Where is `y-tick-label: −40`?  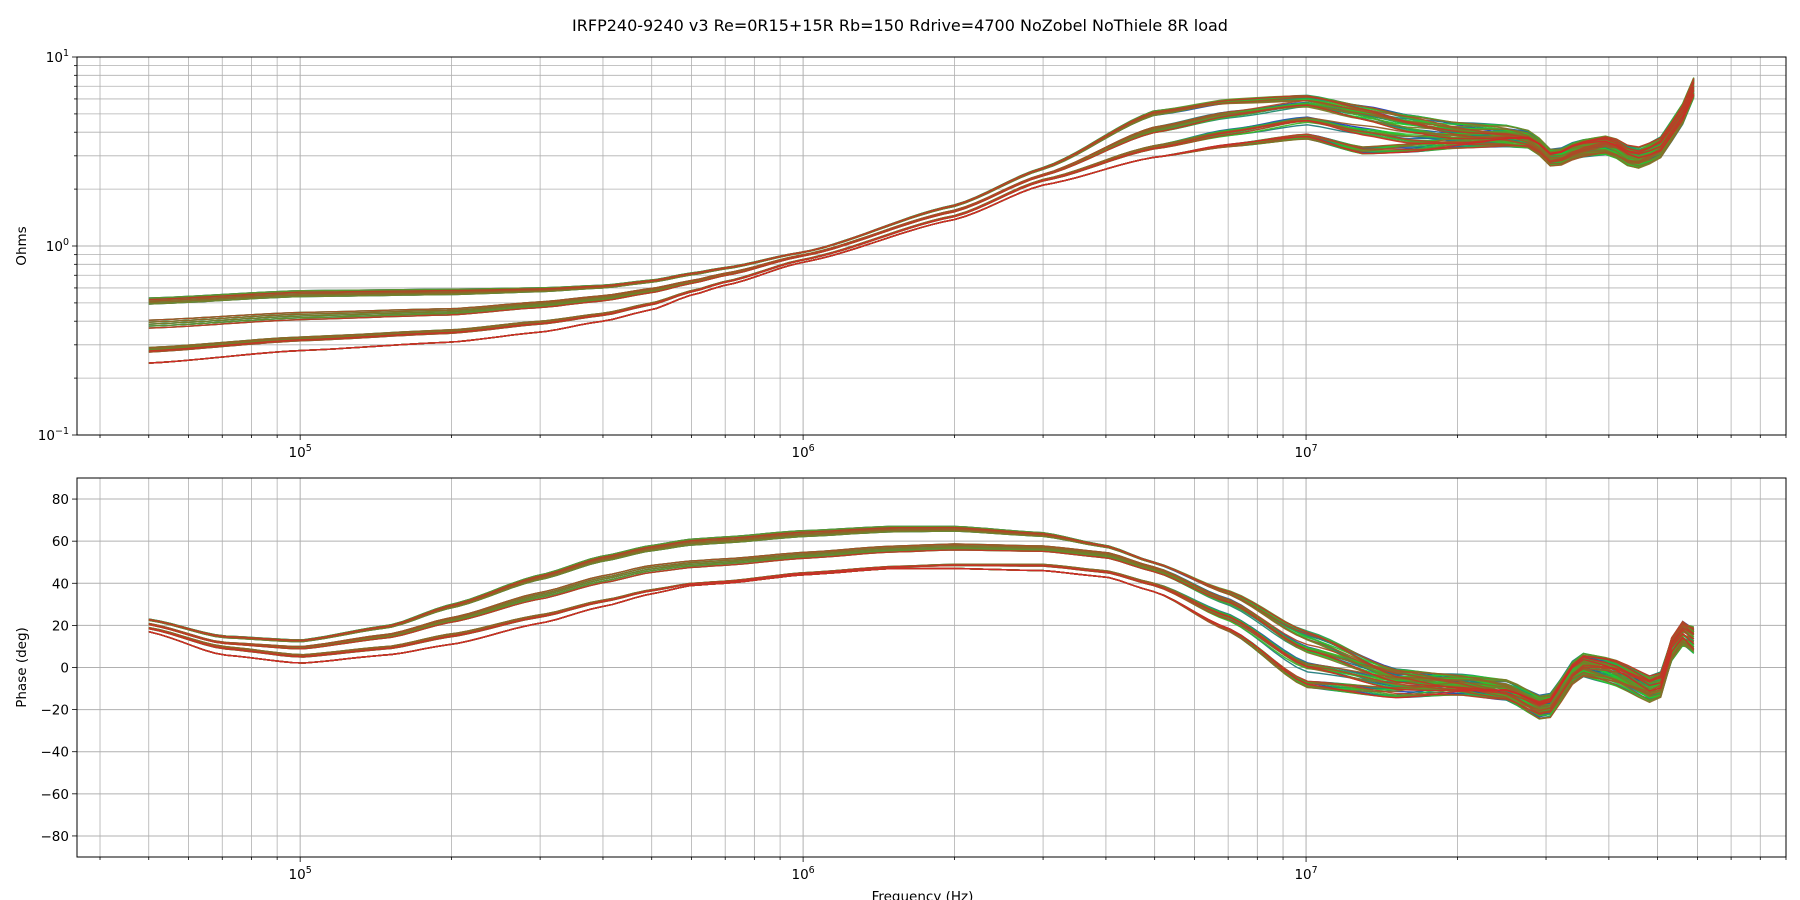 y-tick-label: −40 is located at coordinates (55, 753).